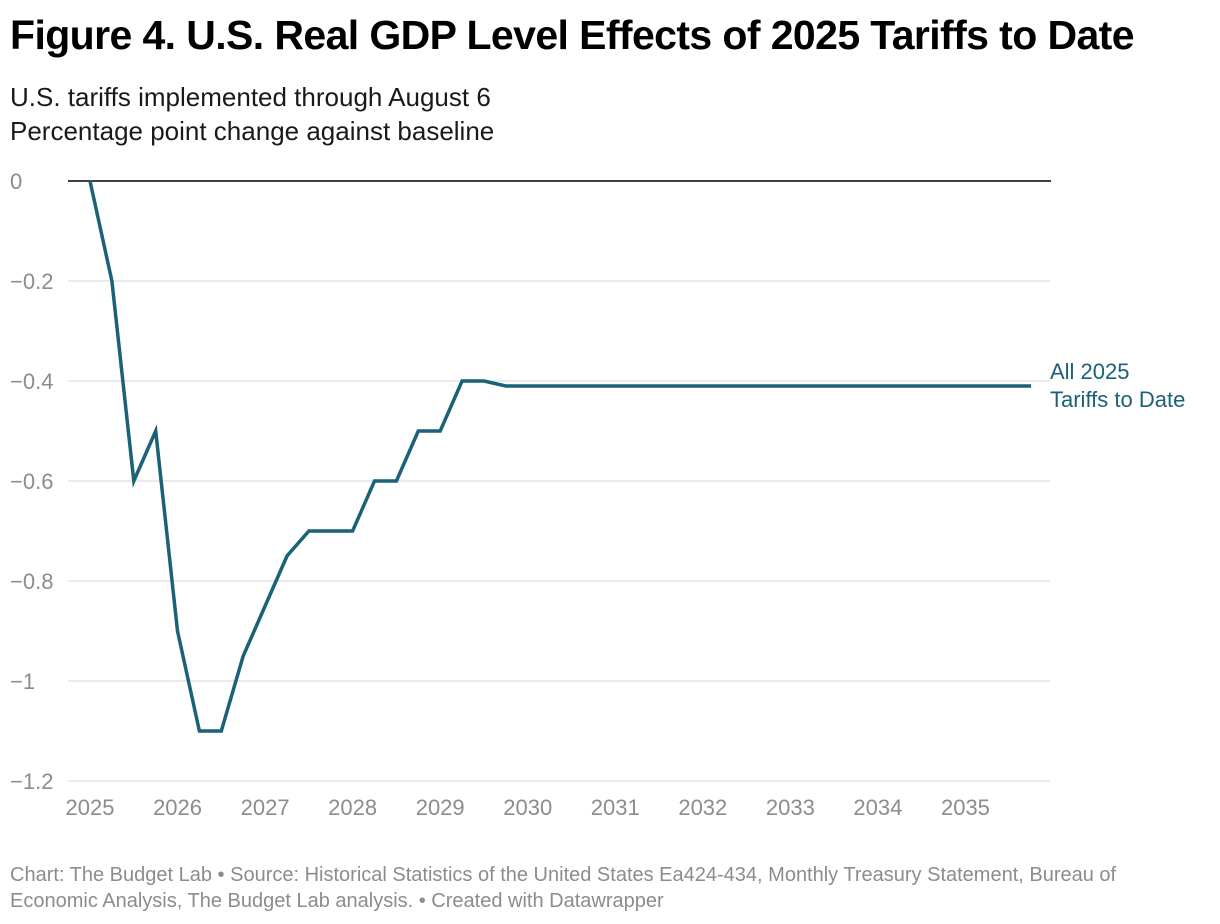  What do you see at coordinates (90, 807) in the screenshot?
I see `x-tick-label: 2025` at bounding box center [90, 807].